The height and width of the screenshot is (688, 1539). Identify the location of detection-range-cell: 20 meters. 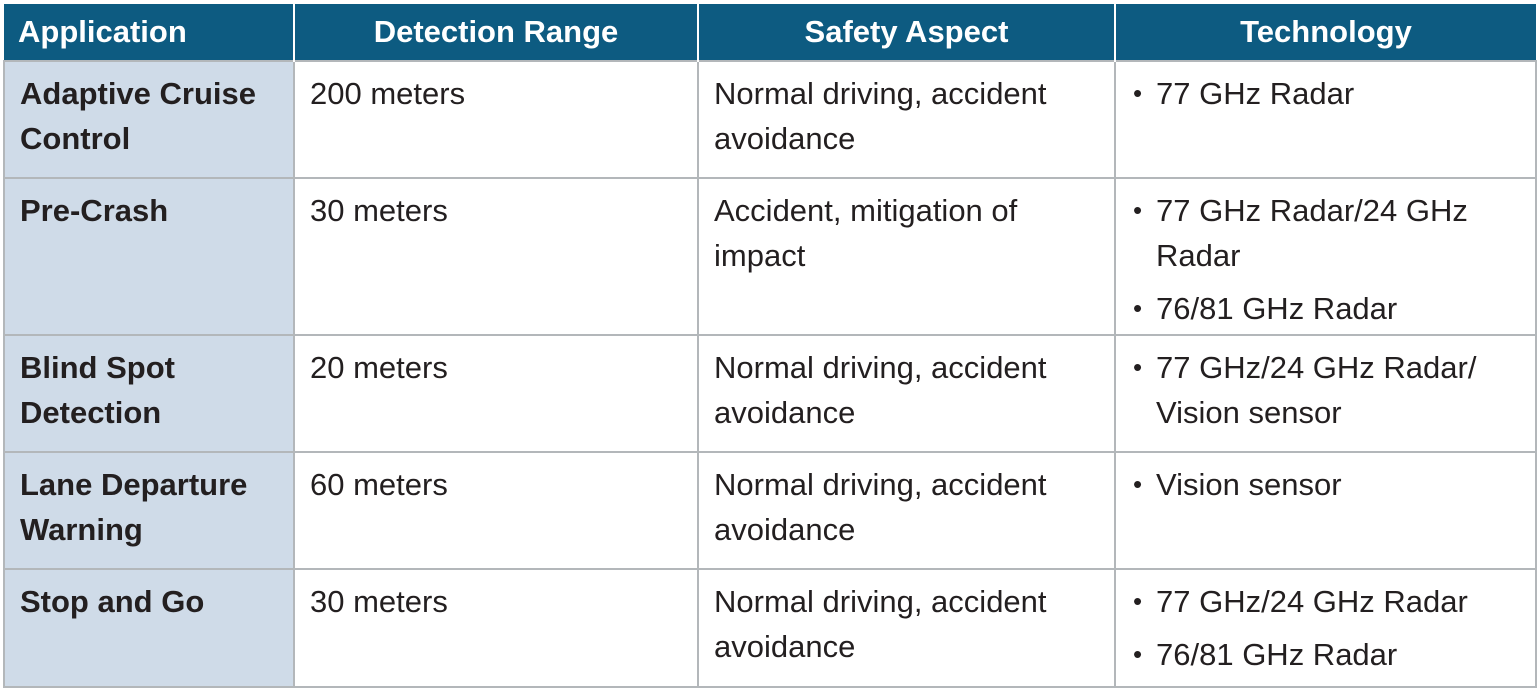
(496, 393).